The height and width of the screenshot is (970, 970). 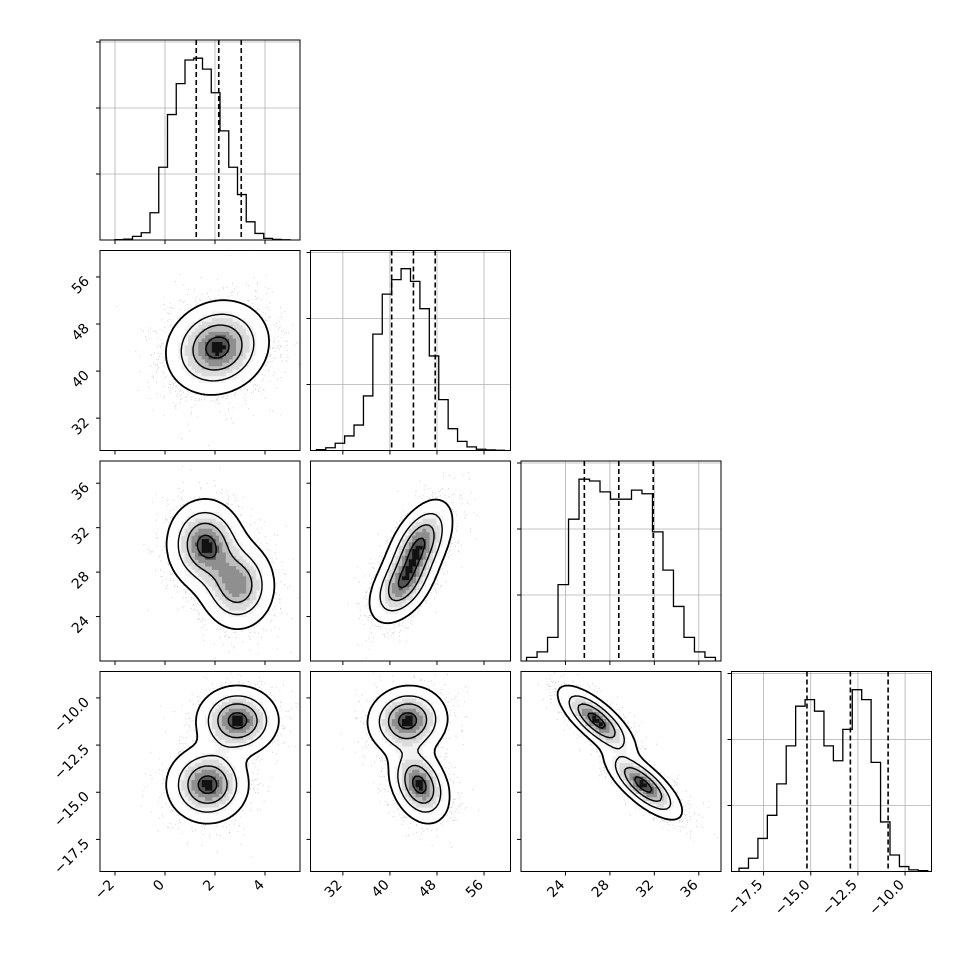 I want to click on y-tick-label: 36, so click(x=81, y=492).